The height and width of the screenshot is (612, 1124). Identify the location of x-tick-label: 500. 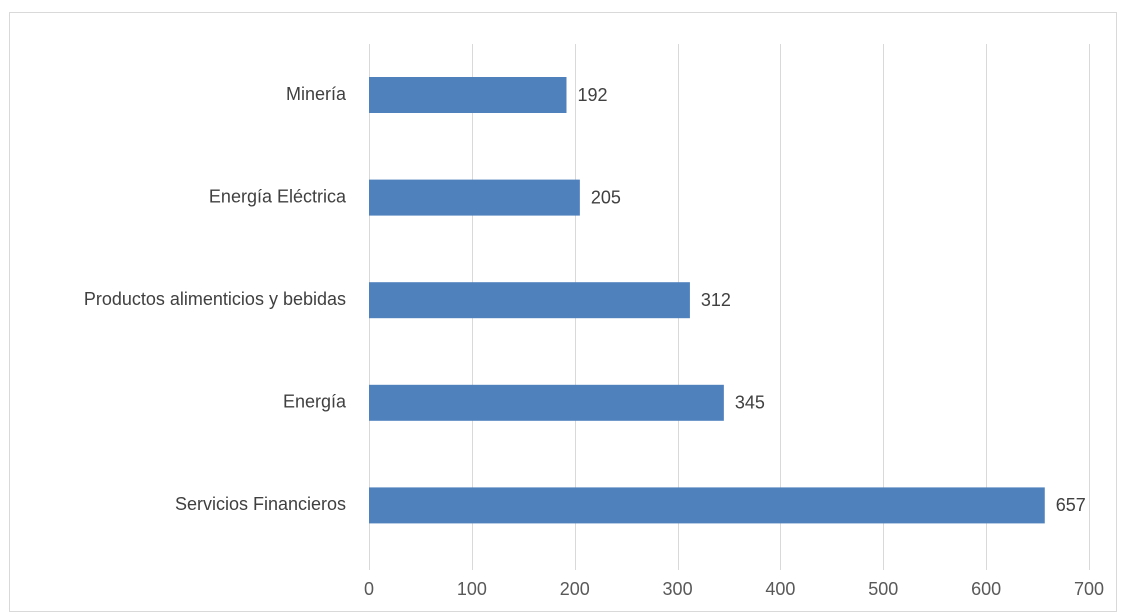
(883, 589).